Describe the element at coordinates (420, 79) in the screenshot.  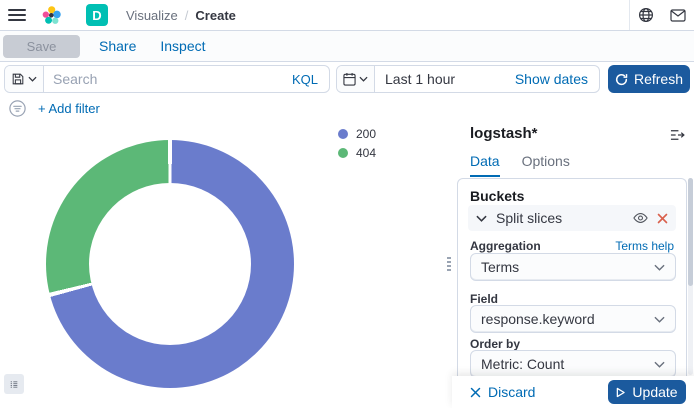
I see `time-range-value: Last 1 hour` at that location.